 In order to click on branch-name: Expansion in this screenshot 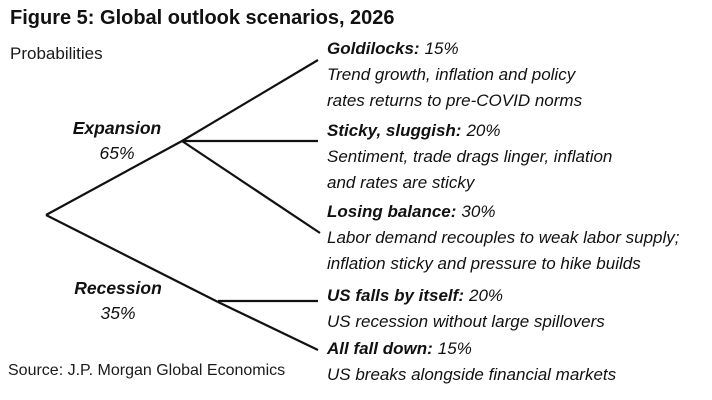, I will do `click(117, 128)`.